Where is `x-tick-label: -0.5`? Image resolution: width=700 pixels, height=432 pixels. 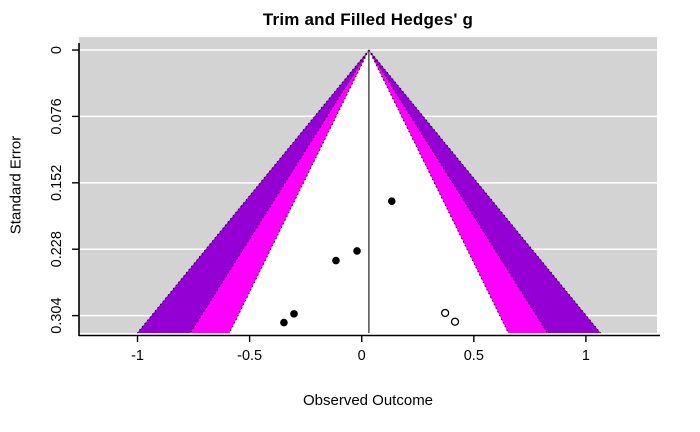
x-tick-label: -0.5 is located at coordinates (249, 356).